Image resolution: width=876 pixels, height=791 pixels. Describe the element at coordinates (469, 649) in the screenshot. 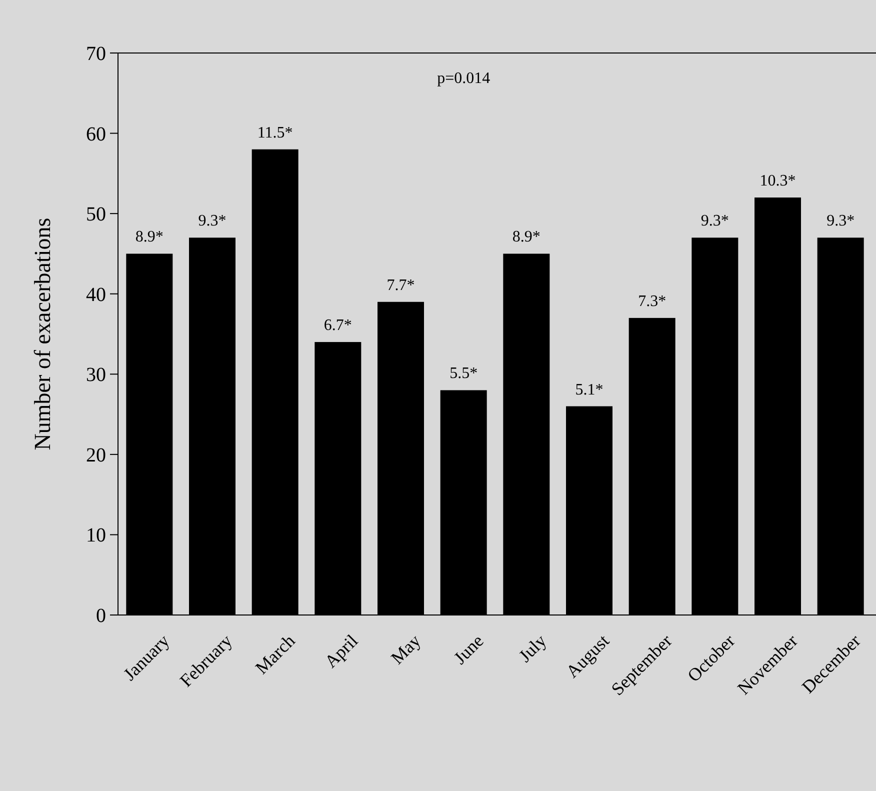

I see `x-tick-label: June` at that location.